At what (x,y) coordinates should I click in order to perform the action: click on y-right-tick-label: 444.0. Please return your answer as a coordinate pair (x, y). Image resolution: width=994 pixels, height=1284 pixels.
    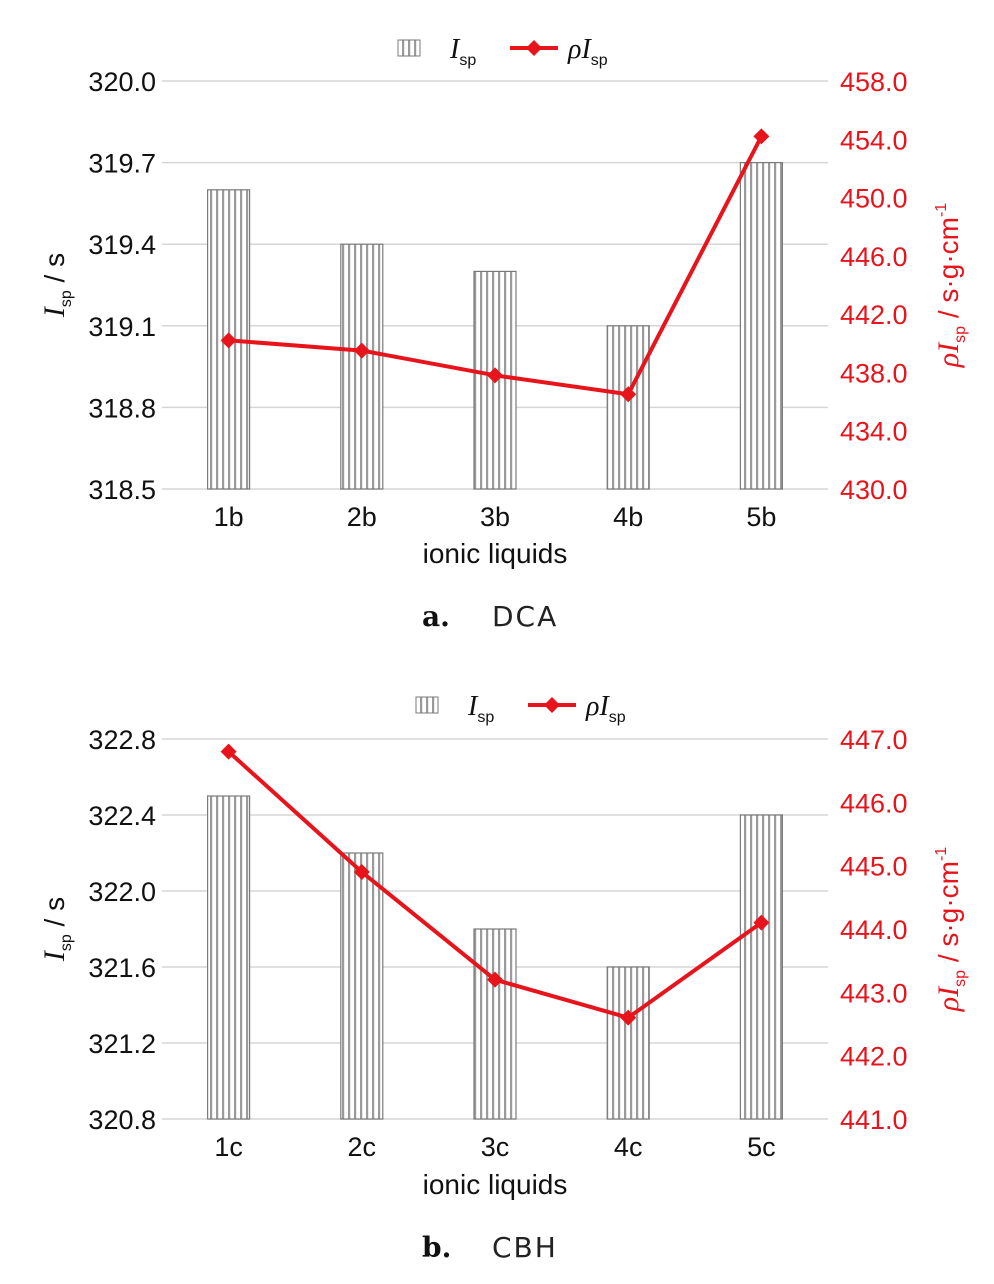
    Looking at the image, I should click on (874, 930).